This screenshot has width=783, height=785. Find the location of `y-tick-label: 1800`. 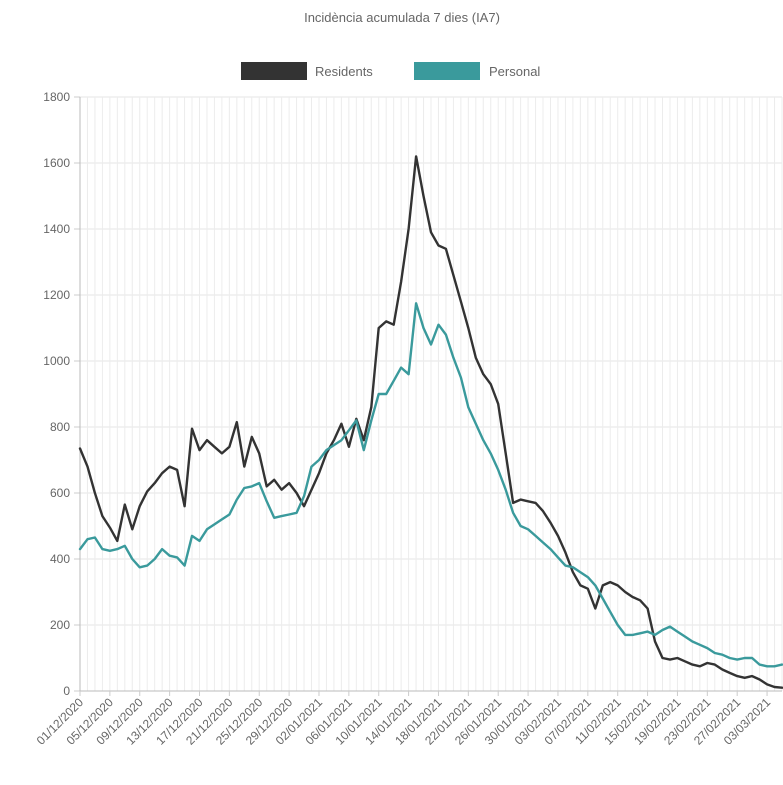

y-tick-label: 1800 is located at coordinates (56, 97).